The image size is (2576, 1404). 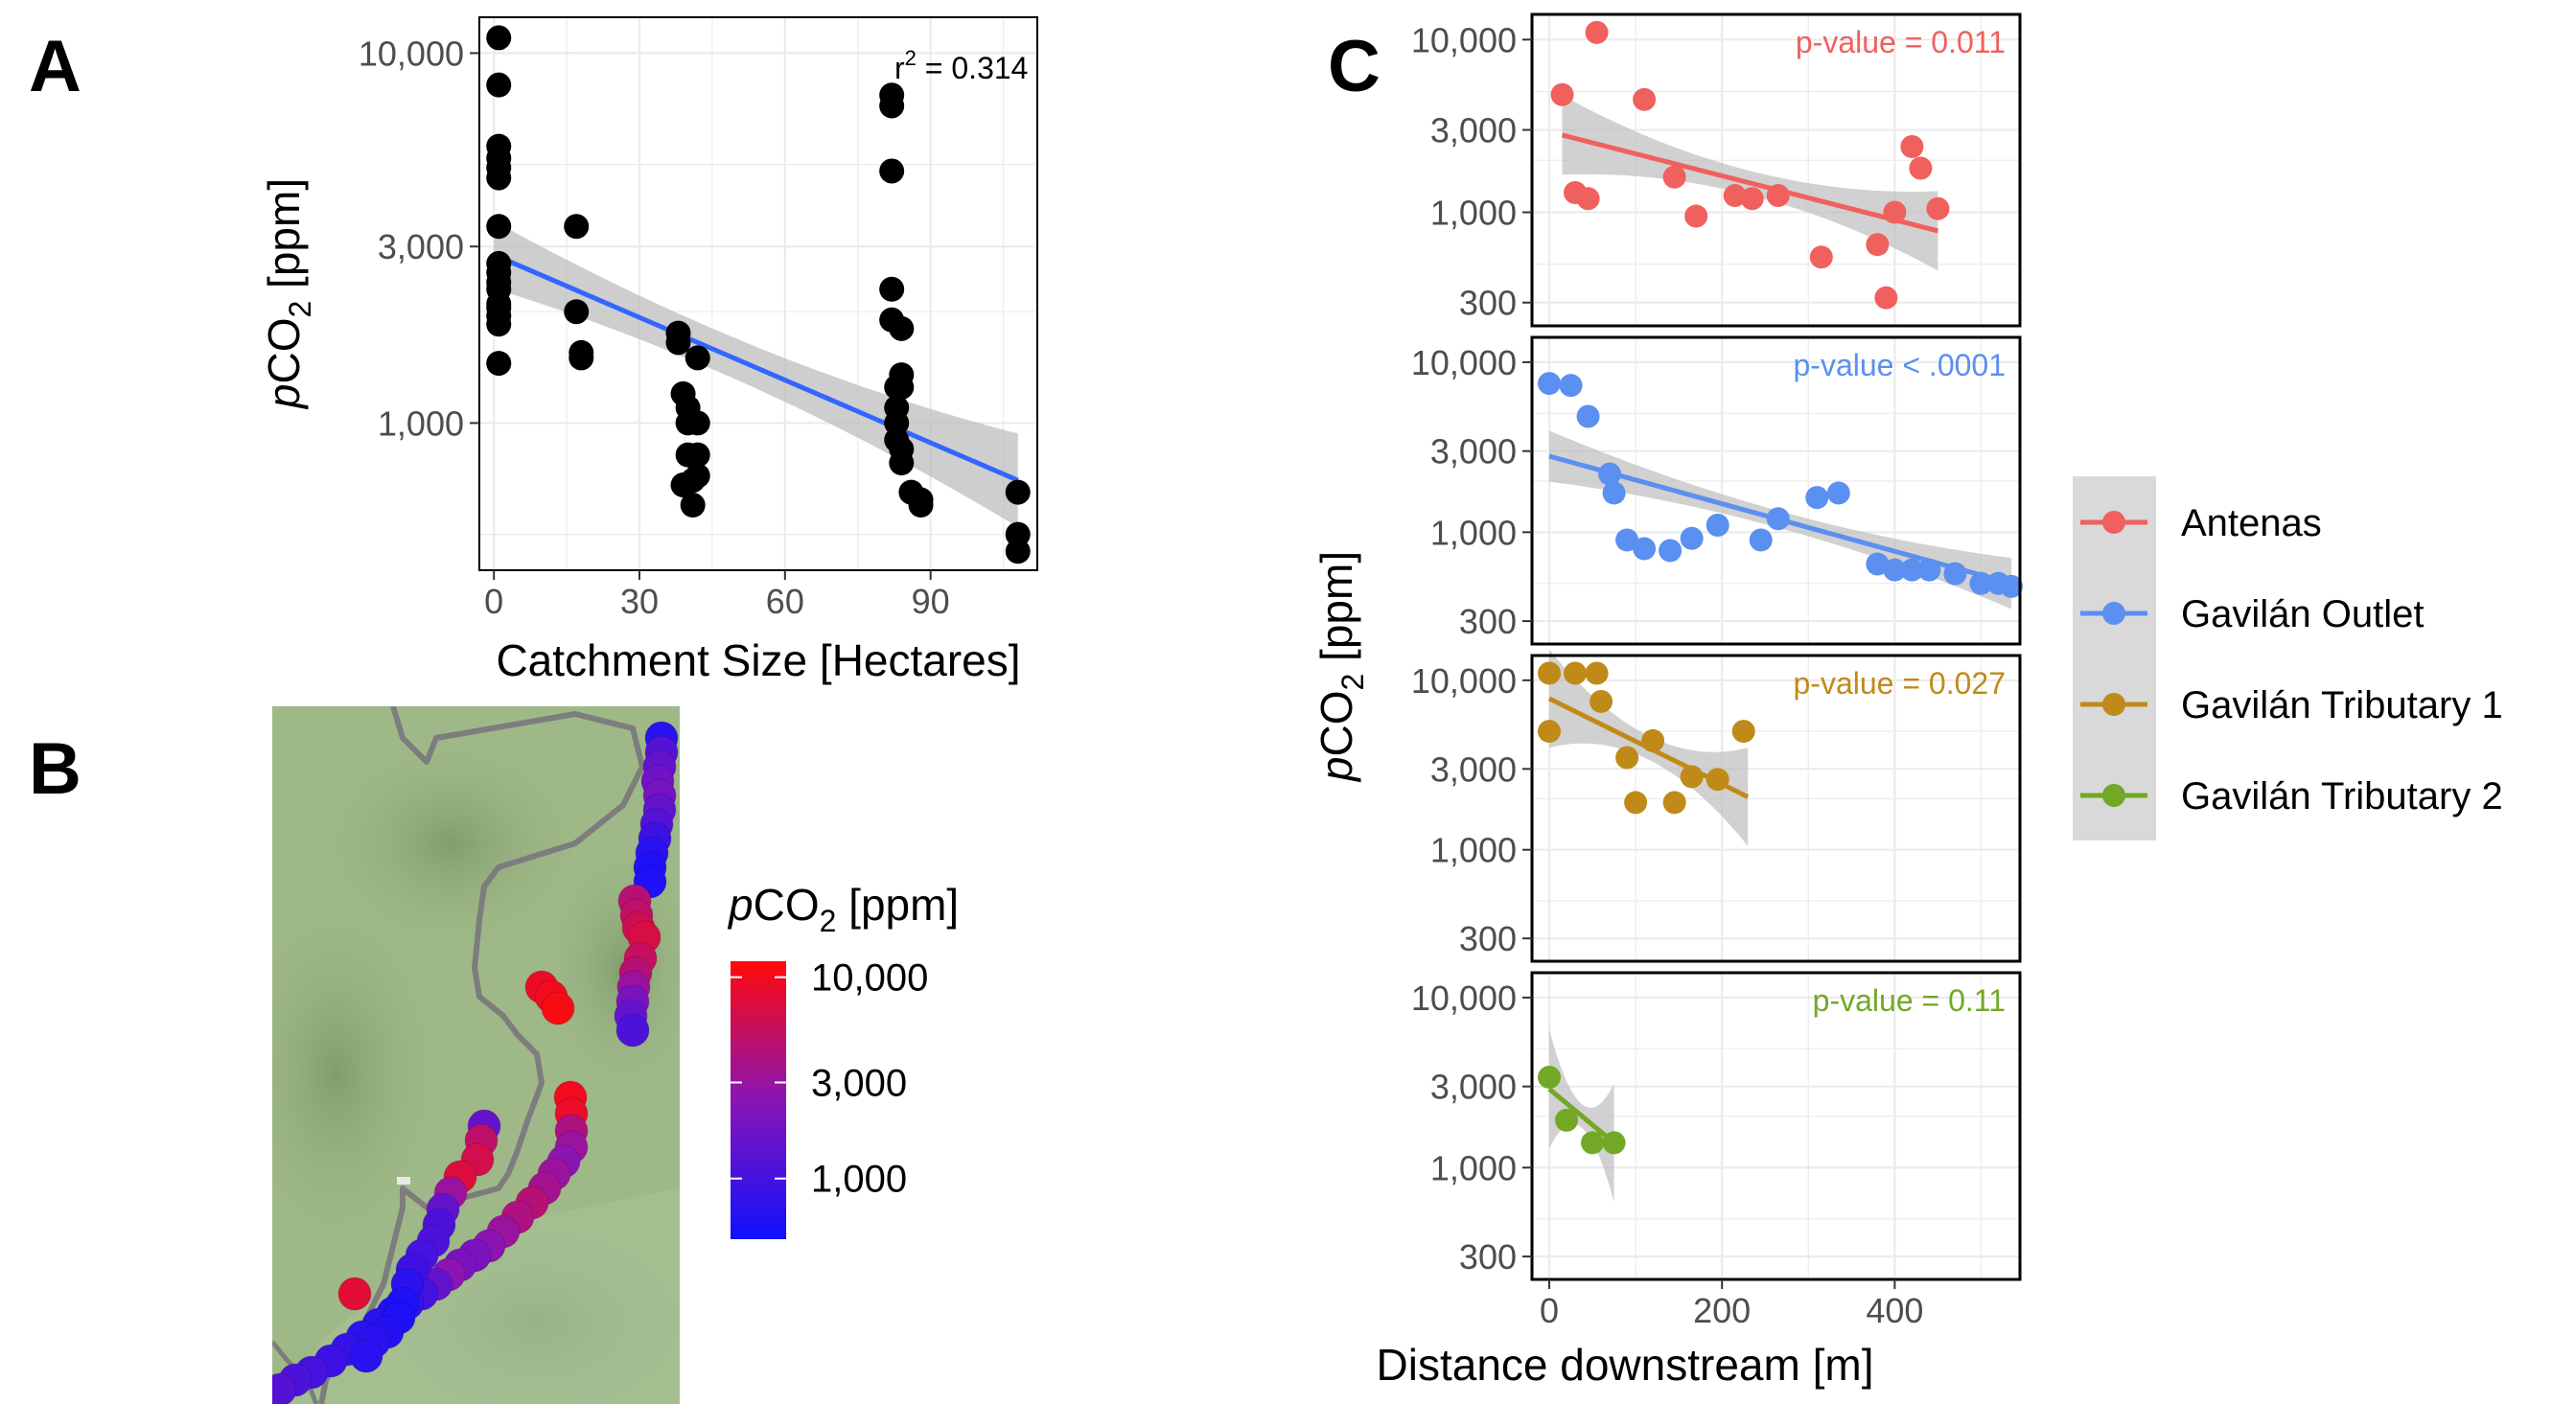 What do you see at coordinates (288, 294) in the screenshot?
I see `panel-a-y-axis-label: pCO2 [ppm]` at bounding box center [288, 294].